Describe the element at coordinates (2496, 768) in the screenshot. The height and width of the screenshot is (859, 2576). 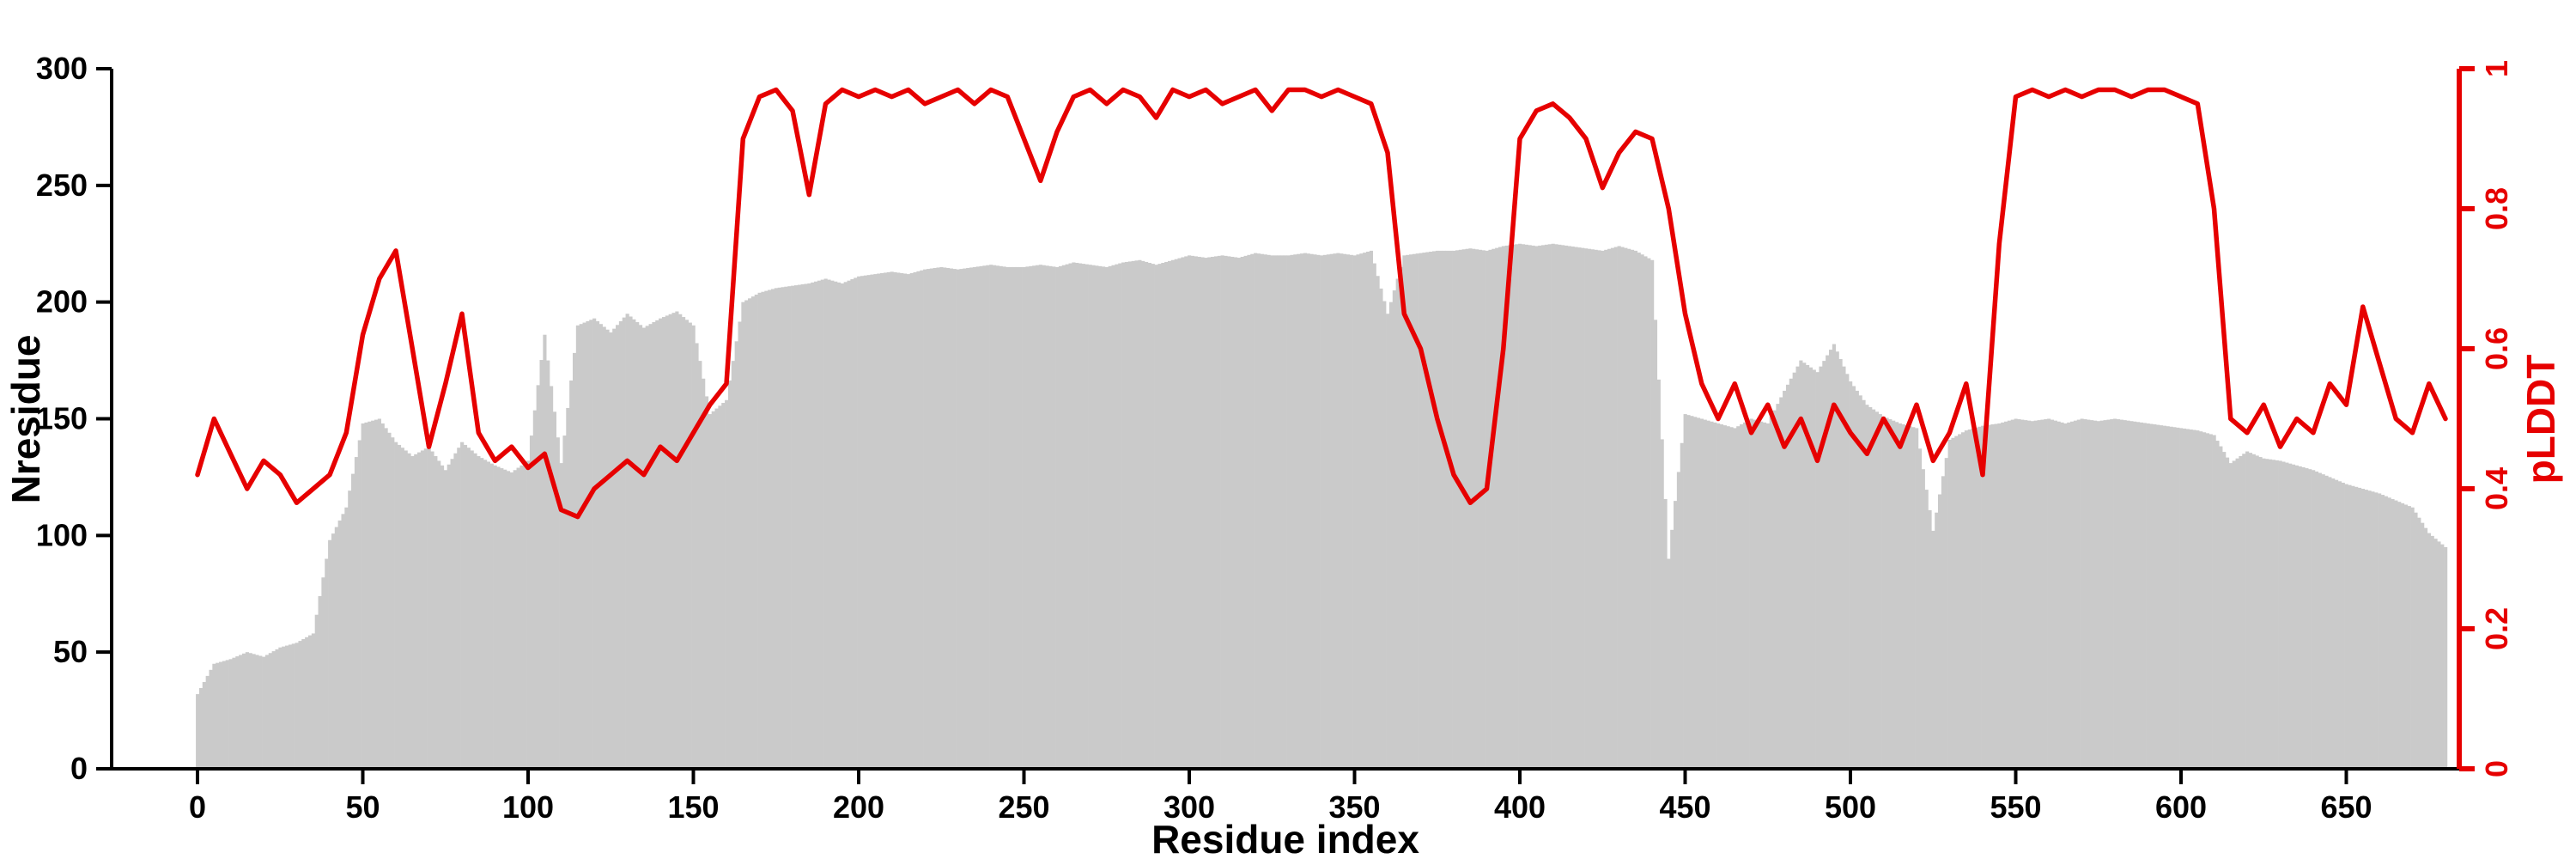
I see `right-tick-label: 0` at that location.